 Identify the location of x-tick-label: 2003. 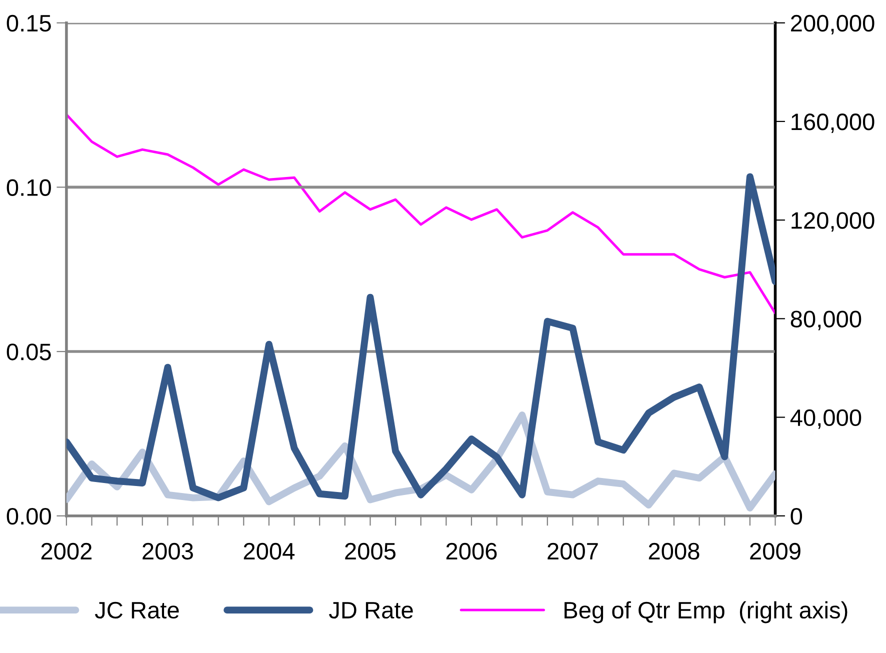
(167, 551).